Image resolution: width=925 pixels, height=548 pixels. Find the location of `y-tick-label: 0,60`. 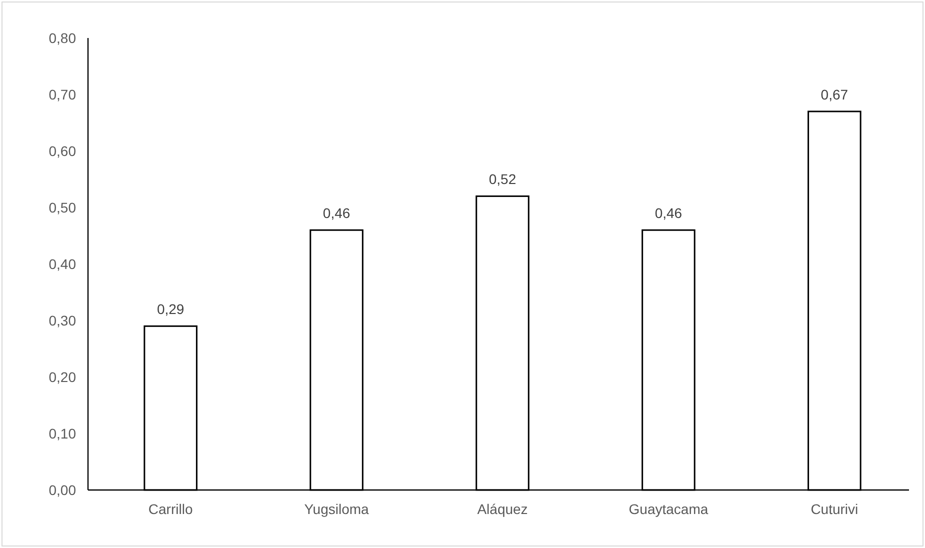

y-tick-label: 0,60 is located at coordinates (62, 150).